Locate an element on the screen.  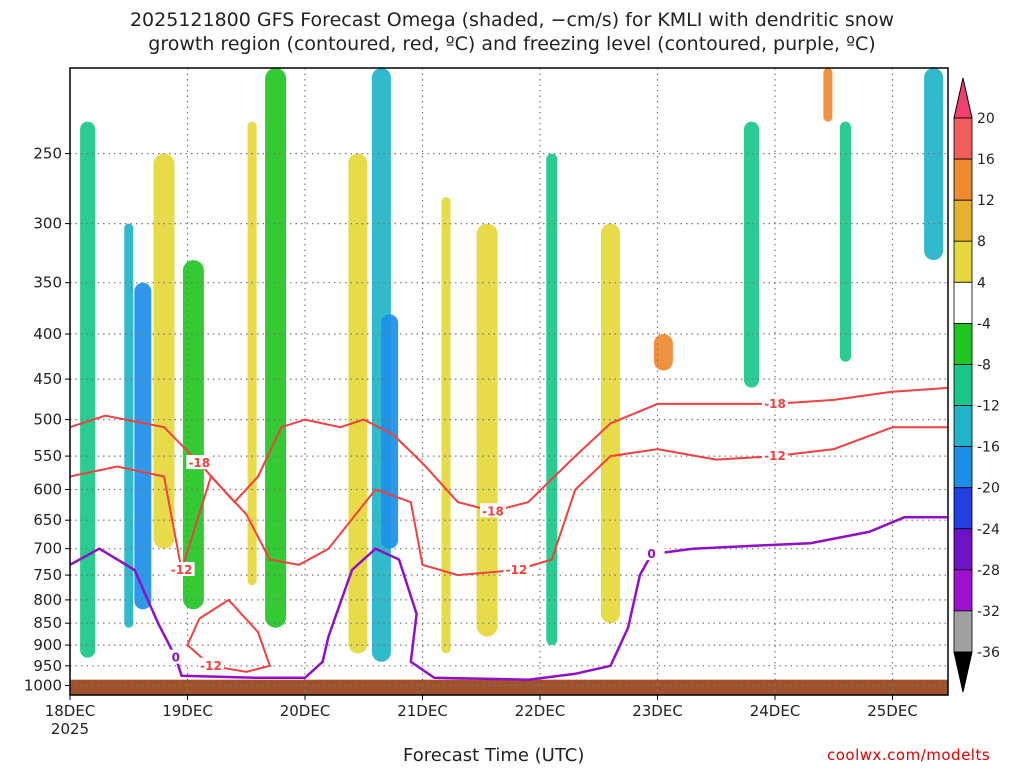
y-tick-label-650: 650 is located at coordinates (47, 520).